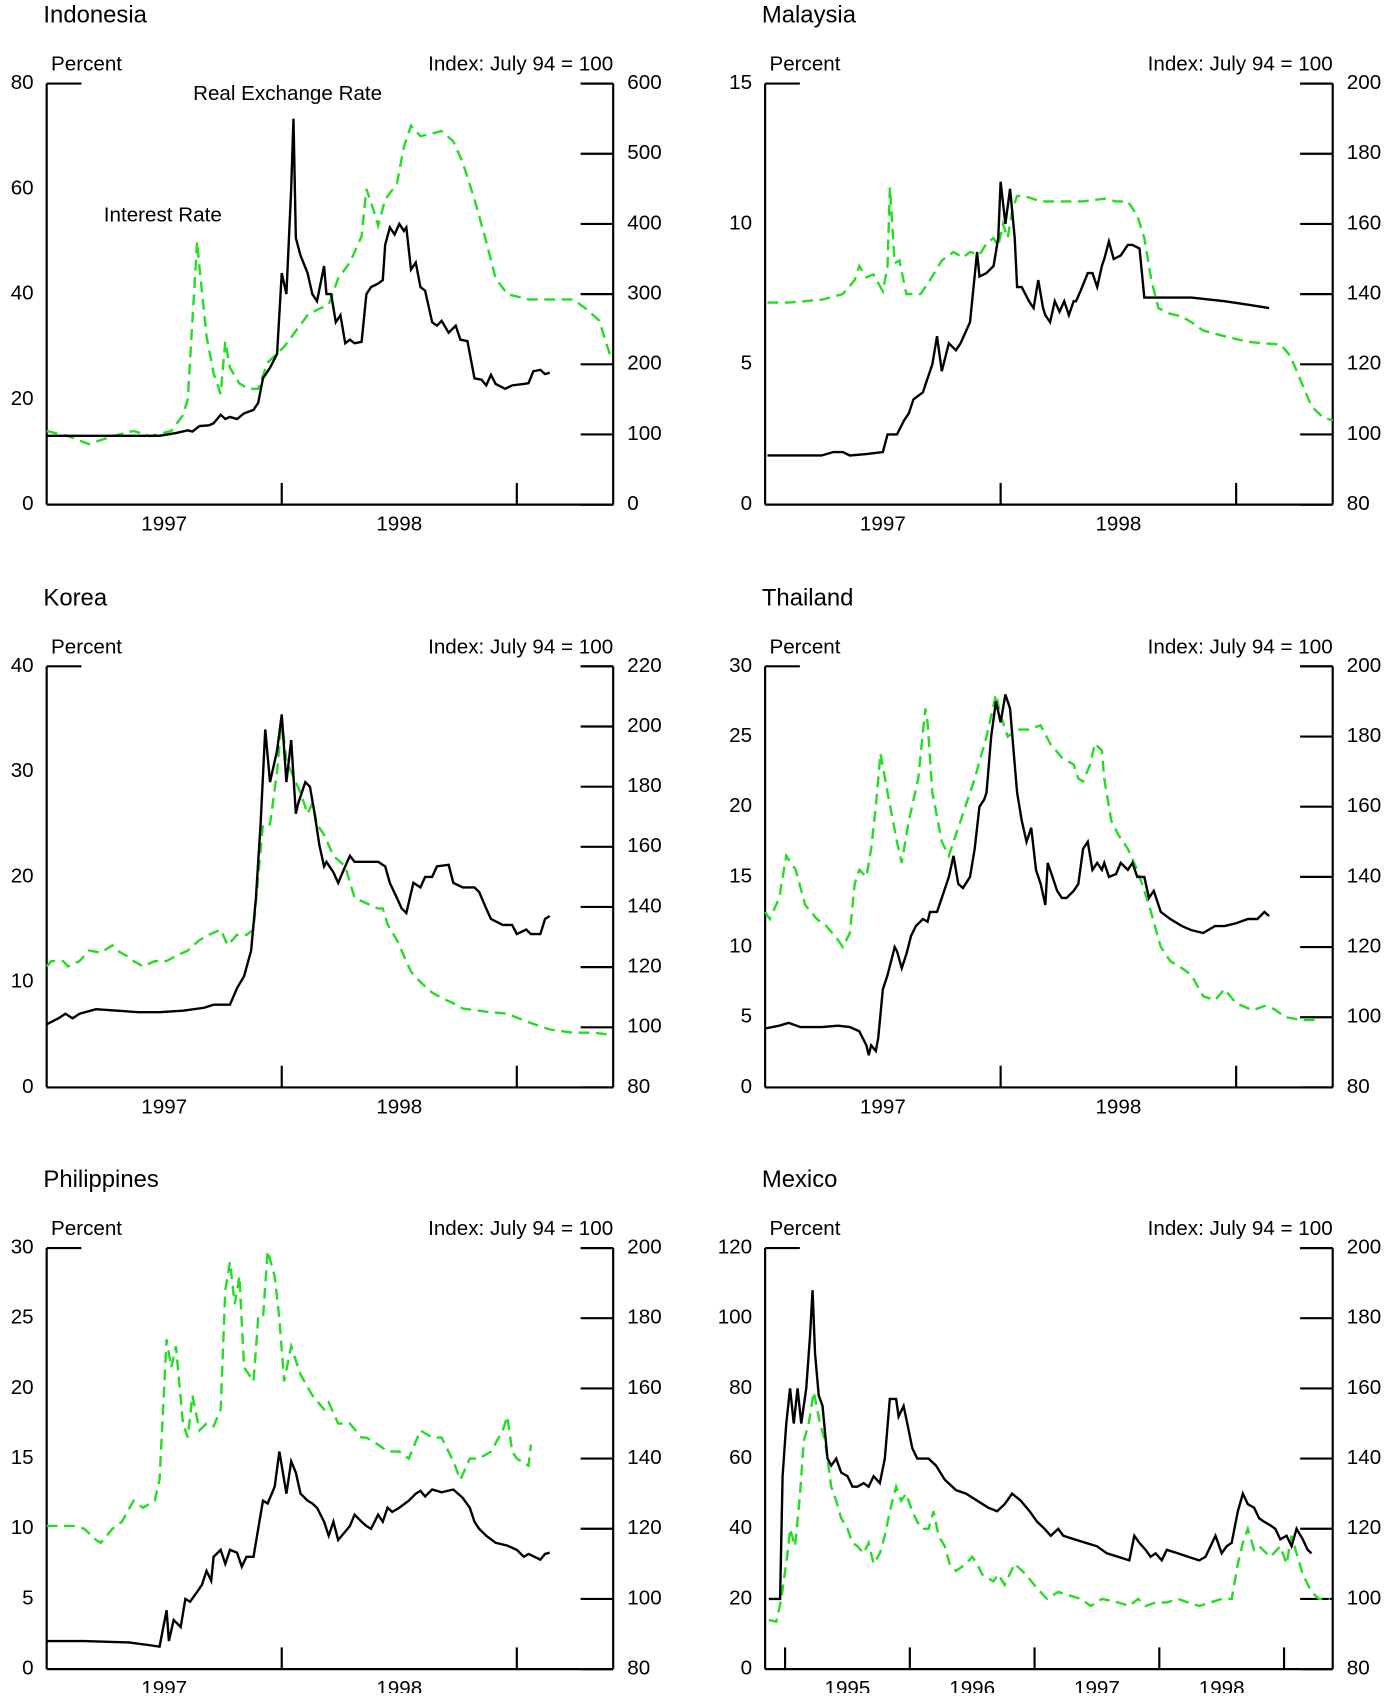 The image size is (1400, 1698). Describe the element at coordinates (800, 1179) in the screenshot. I see `panel-title: Mexico` at that location.